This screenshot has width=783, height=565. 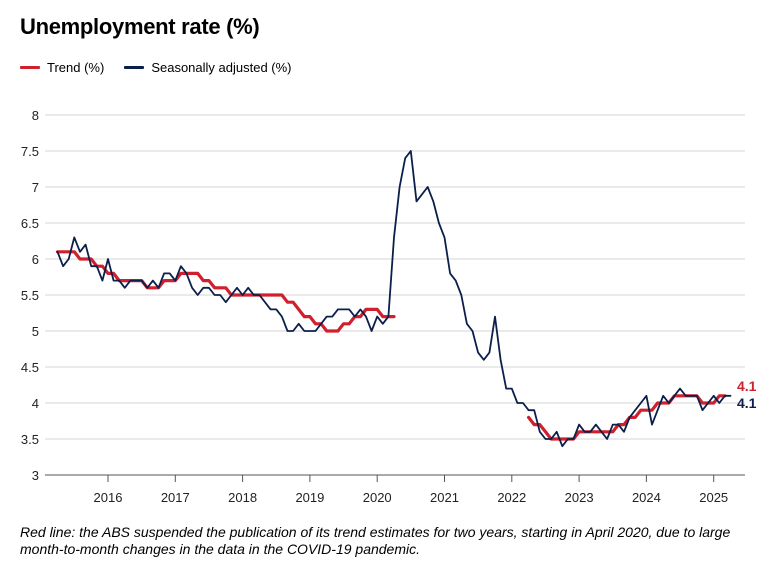 What do you see at coordinates (30, 151) in the screenshot?
I see `y-tick-label: 7.5` at bounding box center [30, 151].